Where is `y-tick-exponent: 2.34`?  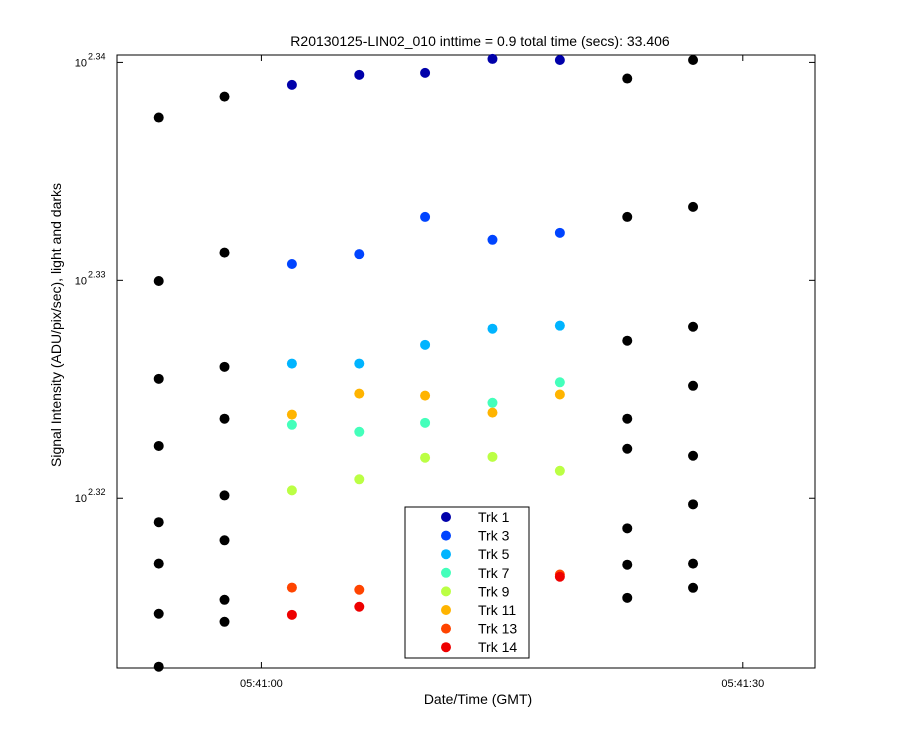 y-tick-exponent: 2.34 is located at coordinates (97, 56).